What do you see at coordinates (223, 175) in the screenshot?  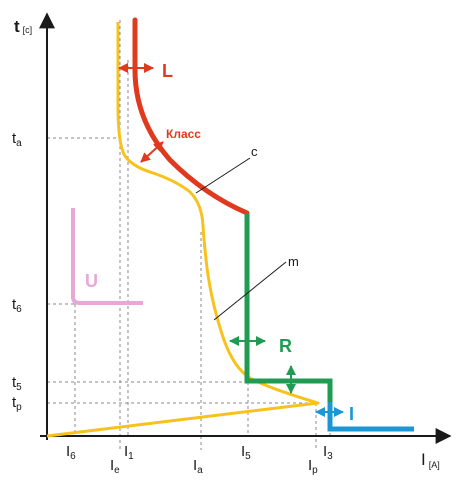 I see `leader-c` at bounding box center [223, 175].